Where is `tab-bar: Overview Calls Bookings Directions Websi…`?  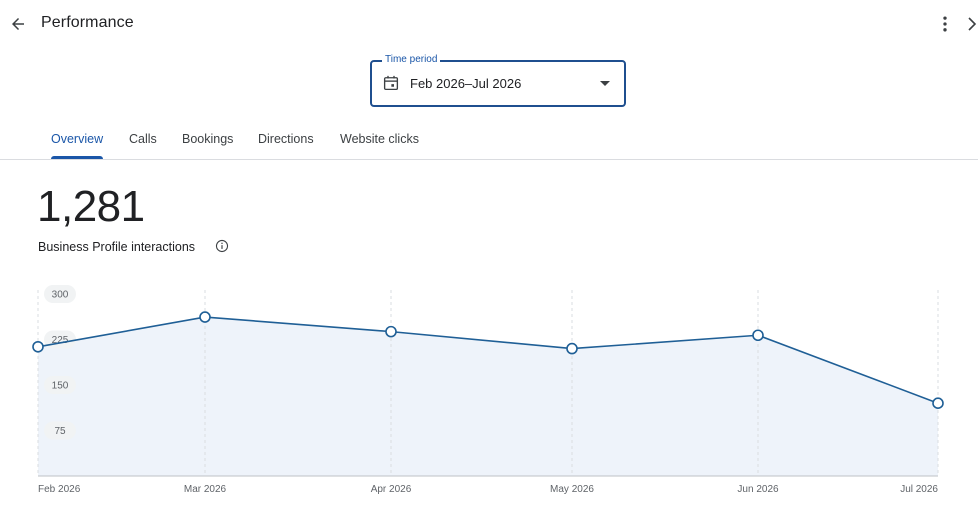
tab-bar: Overview Calls Bookings Directions Websi… is located at coordinates (489, 140).